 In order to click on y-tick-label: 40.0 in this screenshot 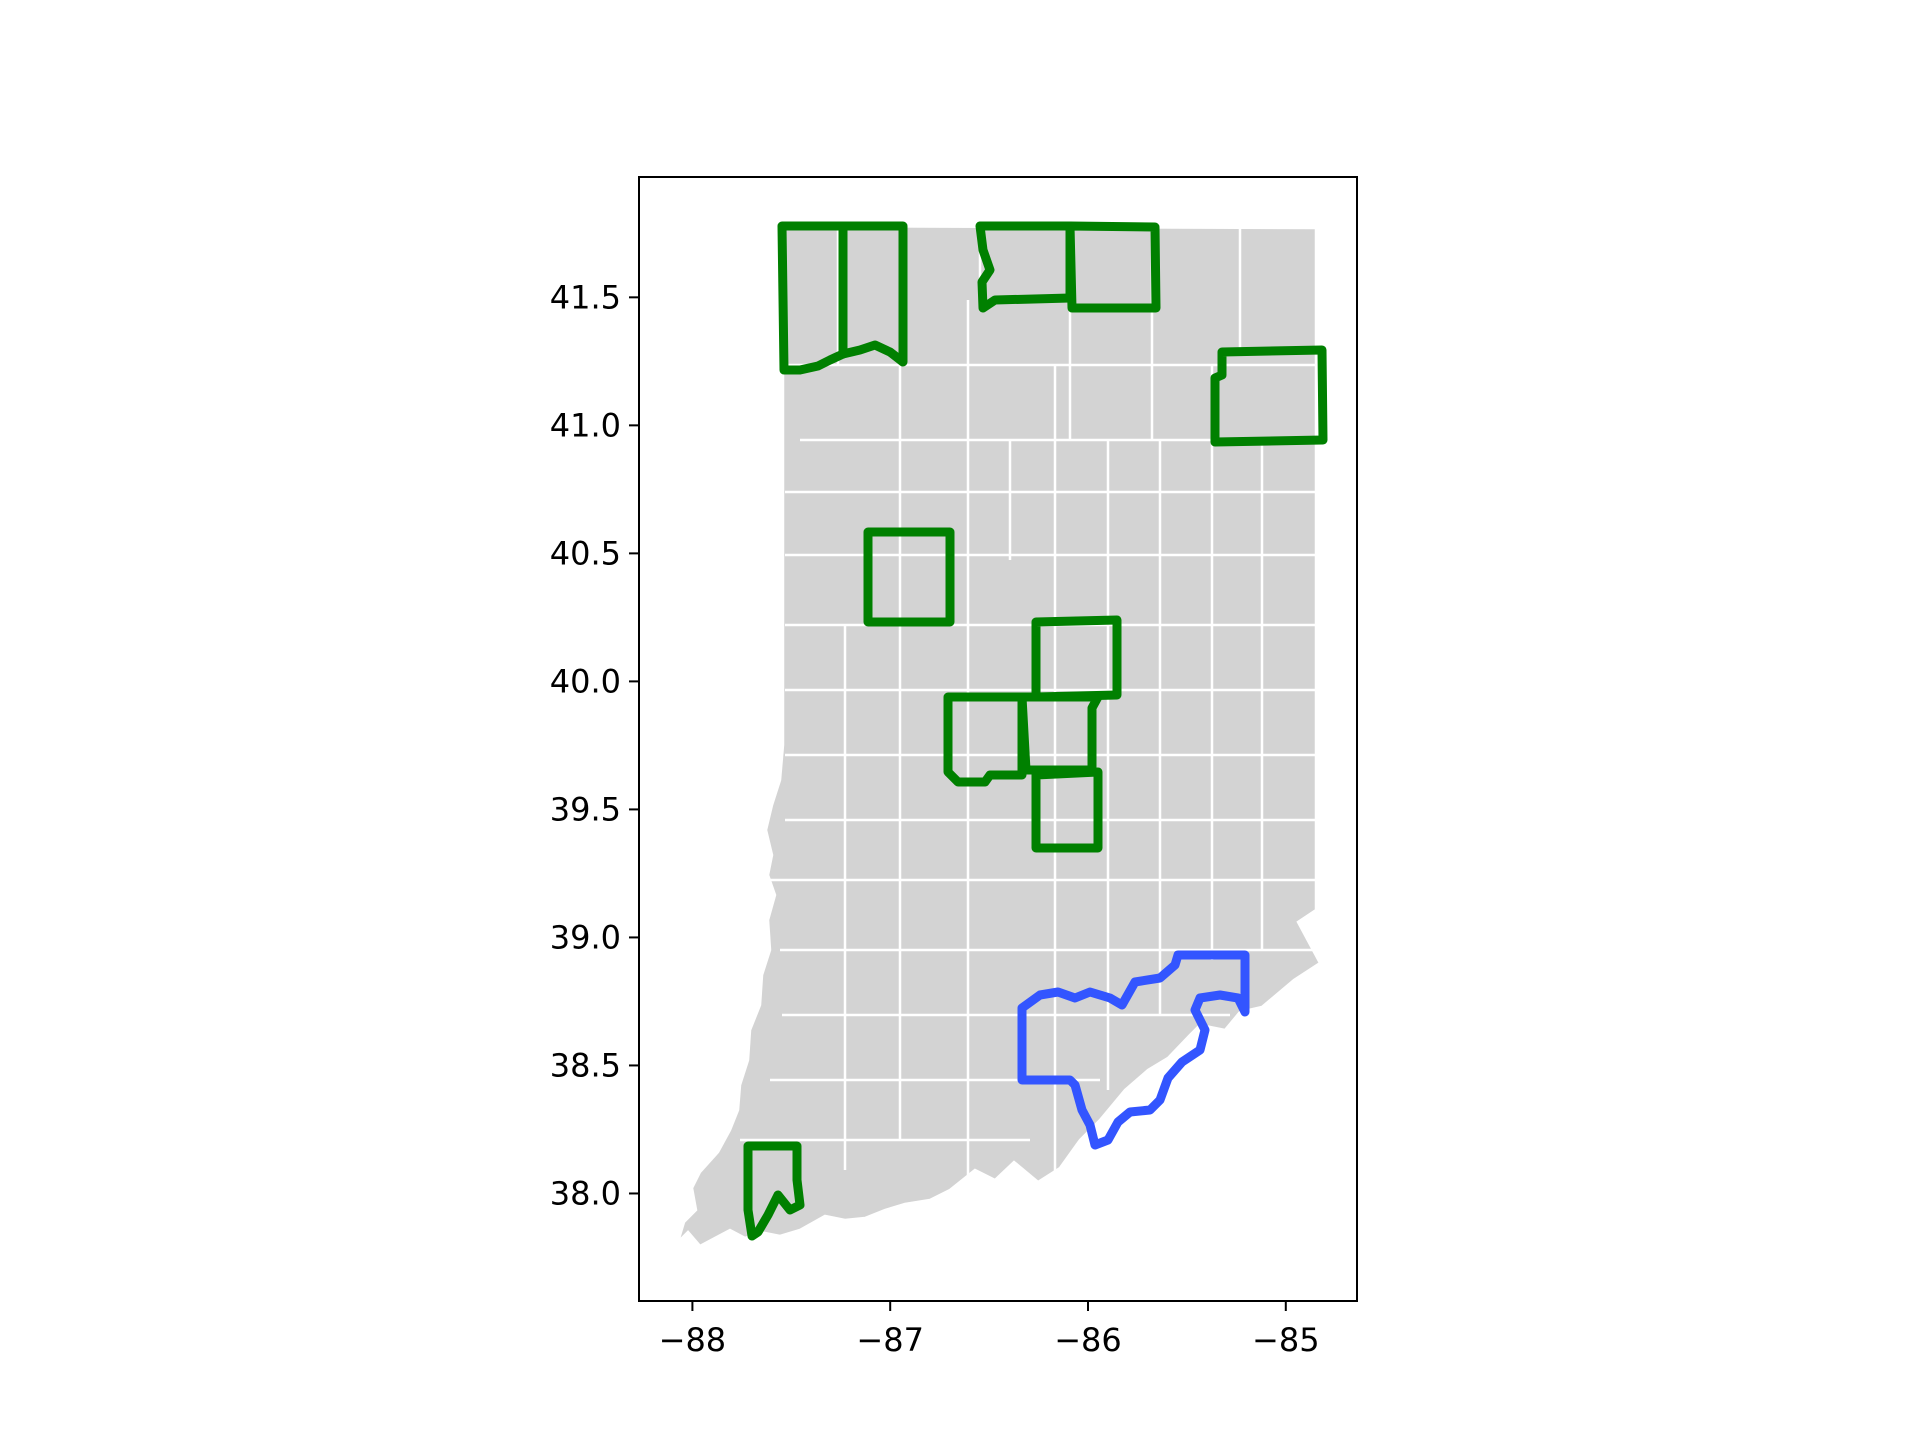, I will do `click(585, 681)`.